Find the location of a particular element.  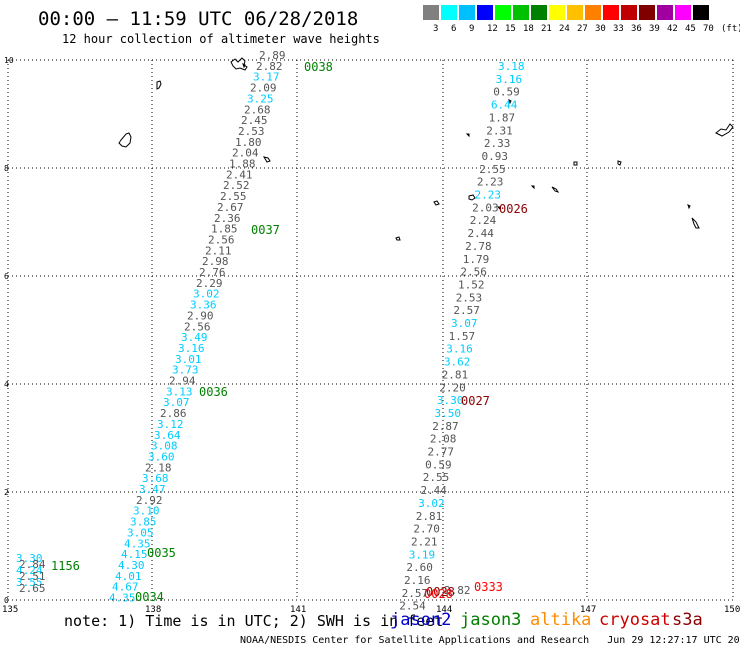

swh-value: 2.77 is located at coordinates (441, 452).